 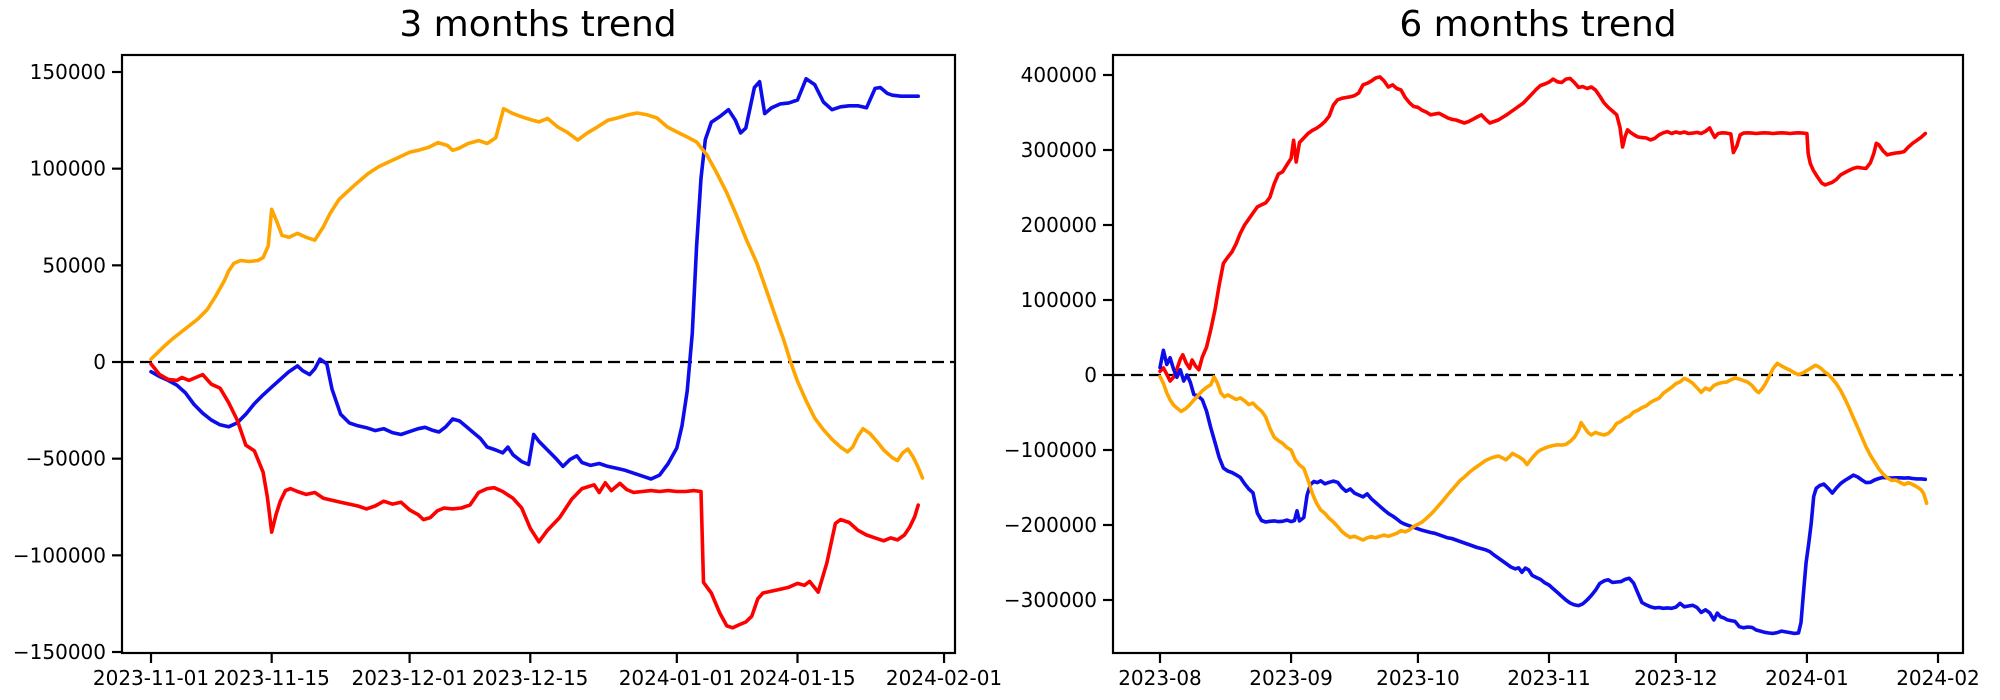 What do you see at coordinates (1549, 678) in the screenshot?
I see `x-tick-label: 2023-11` at bounding box center [1549, 678].